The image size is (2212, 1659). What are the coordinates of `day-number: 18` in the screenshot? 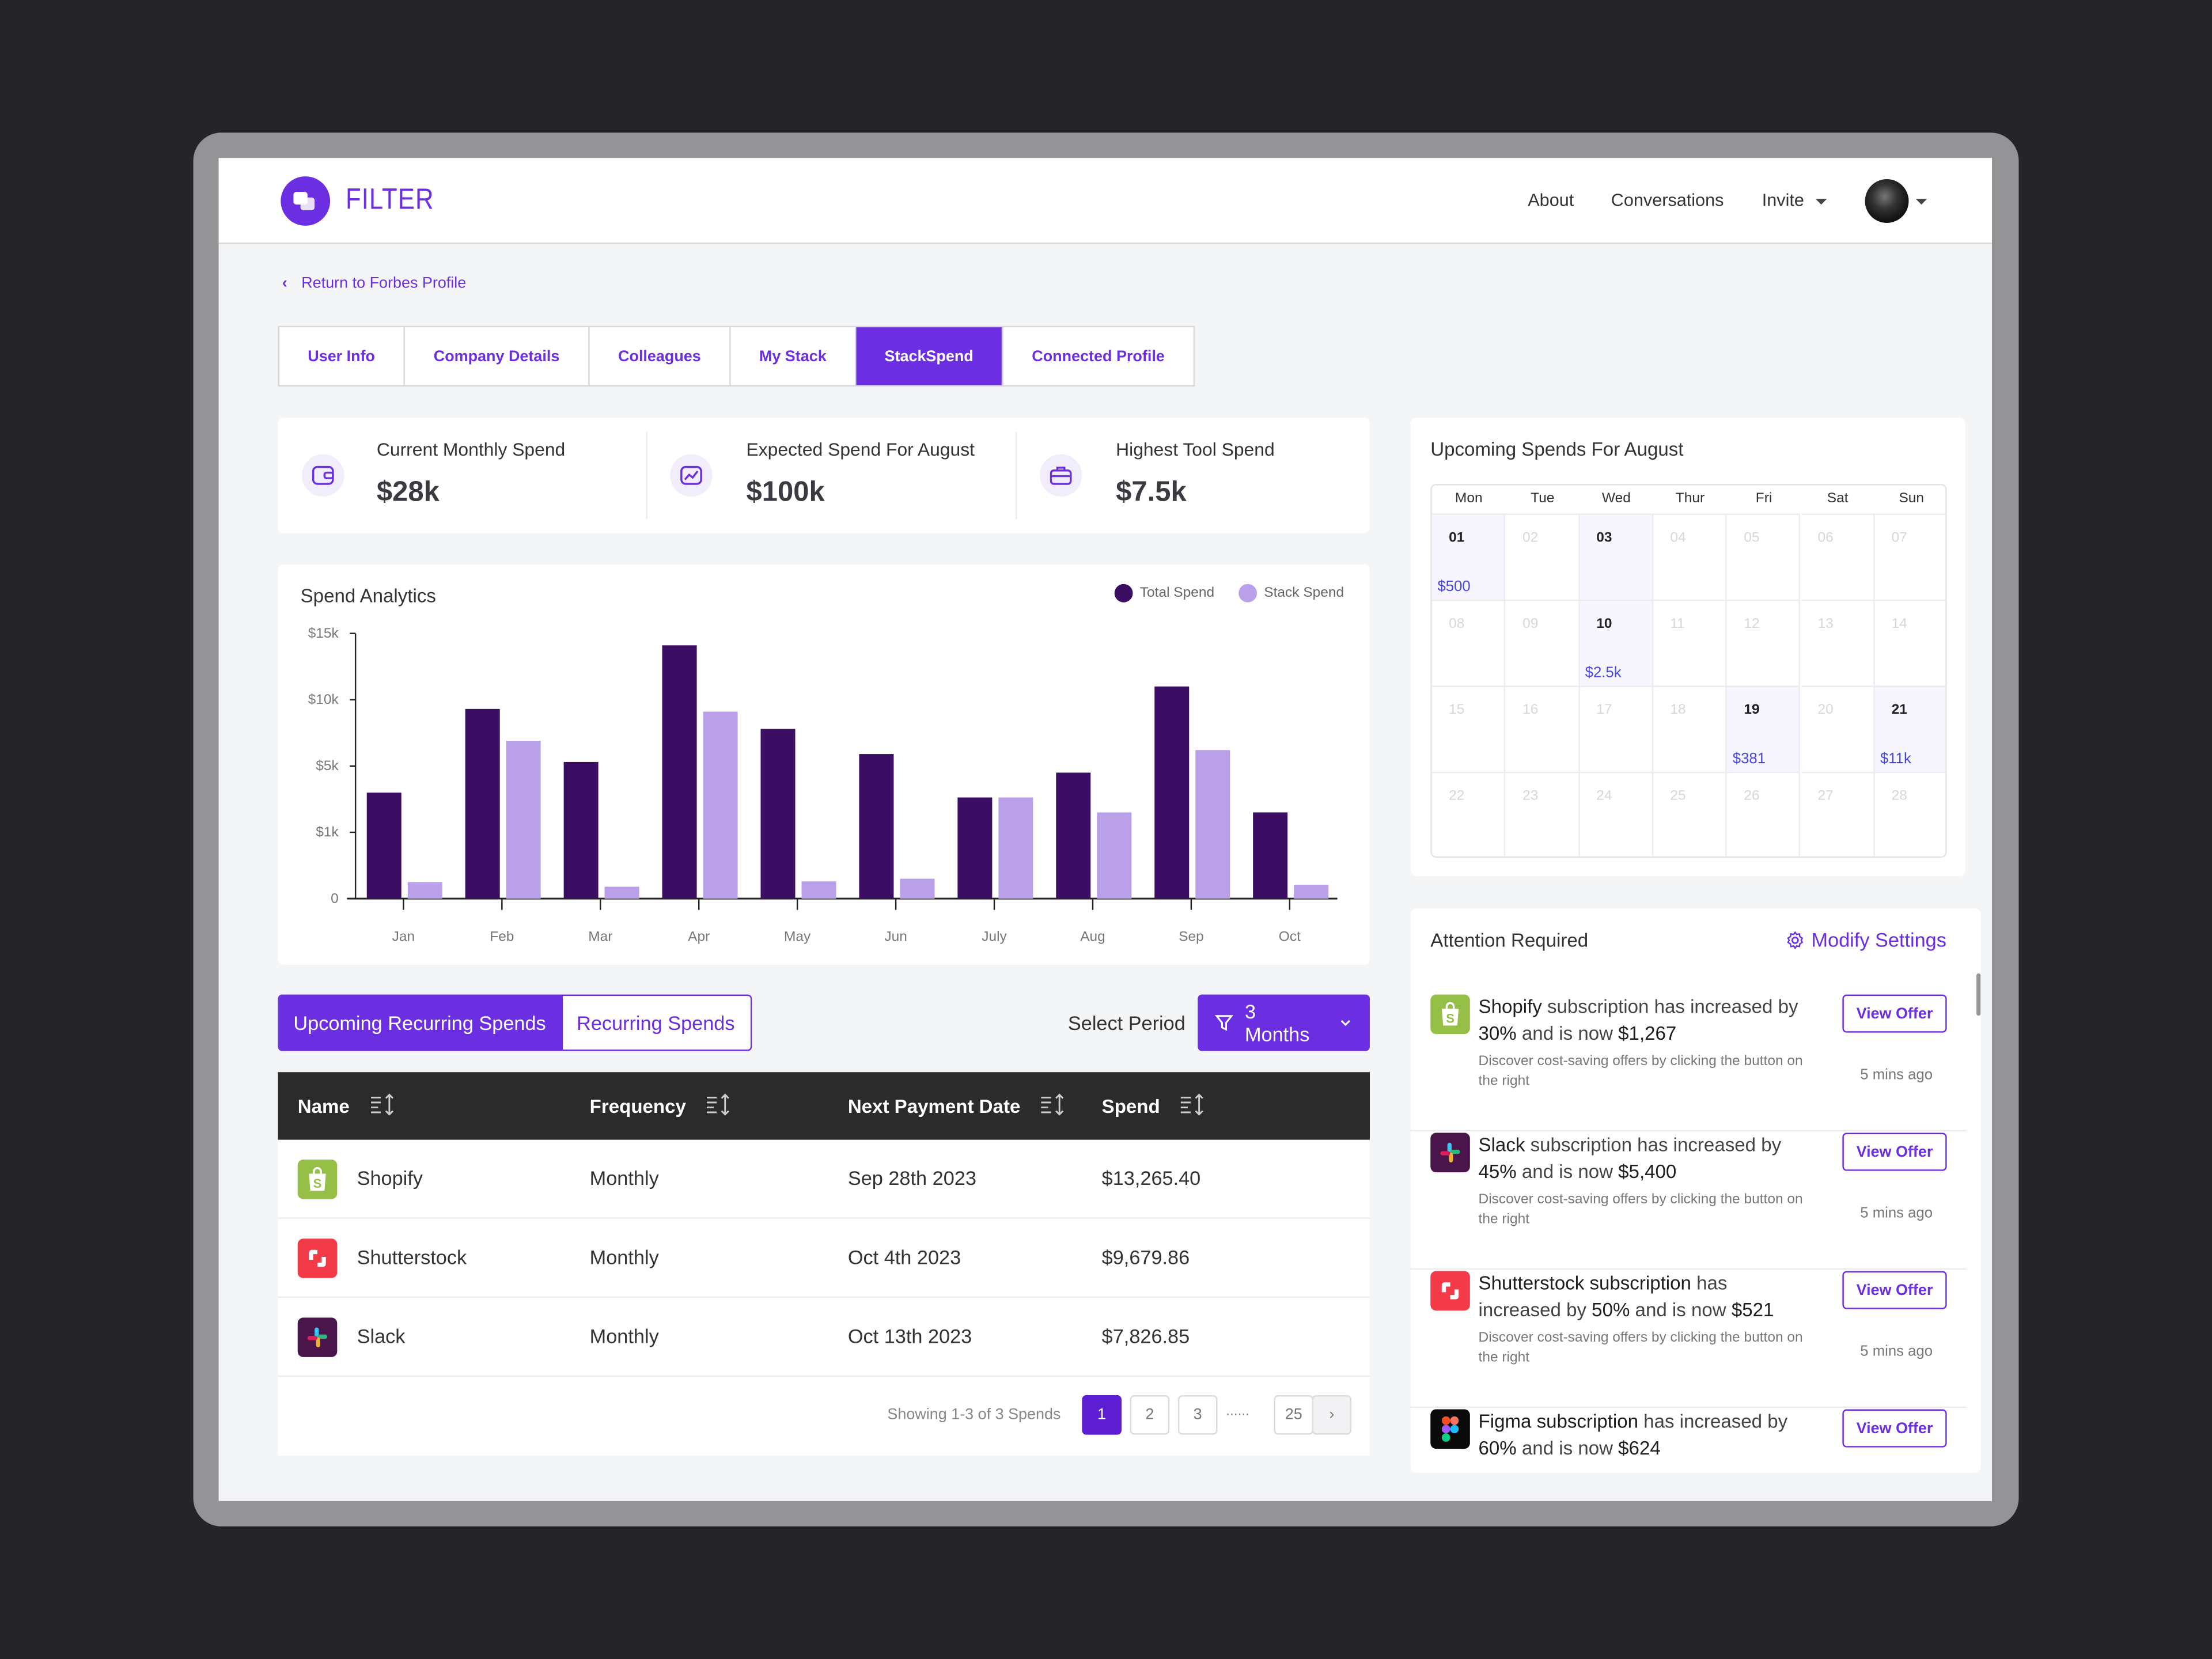 It's located at (1678, 710).